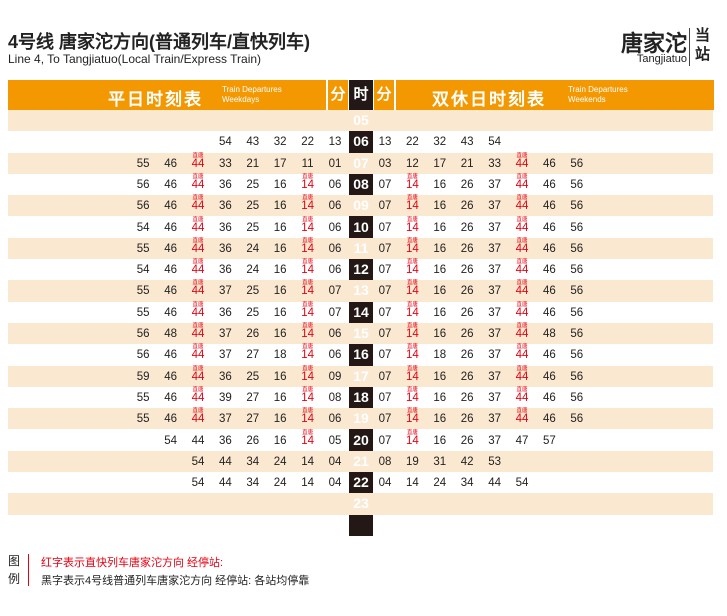 The height and width of the screenshot is (616, 727). Describe the element at coordinates (361, 120) in the screenshot. I see `hour-label: 05` at that location.